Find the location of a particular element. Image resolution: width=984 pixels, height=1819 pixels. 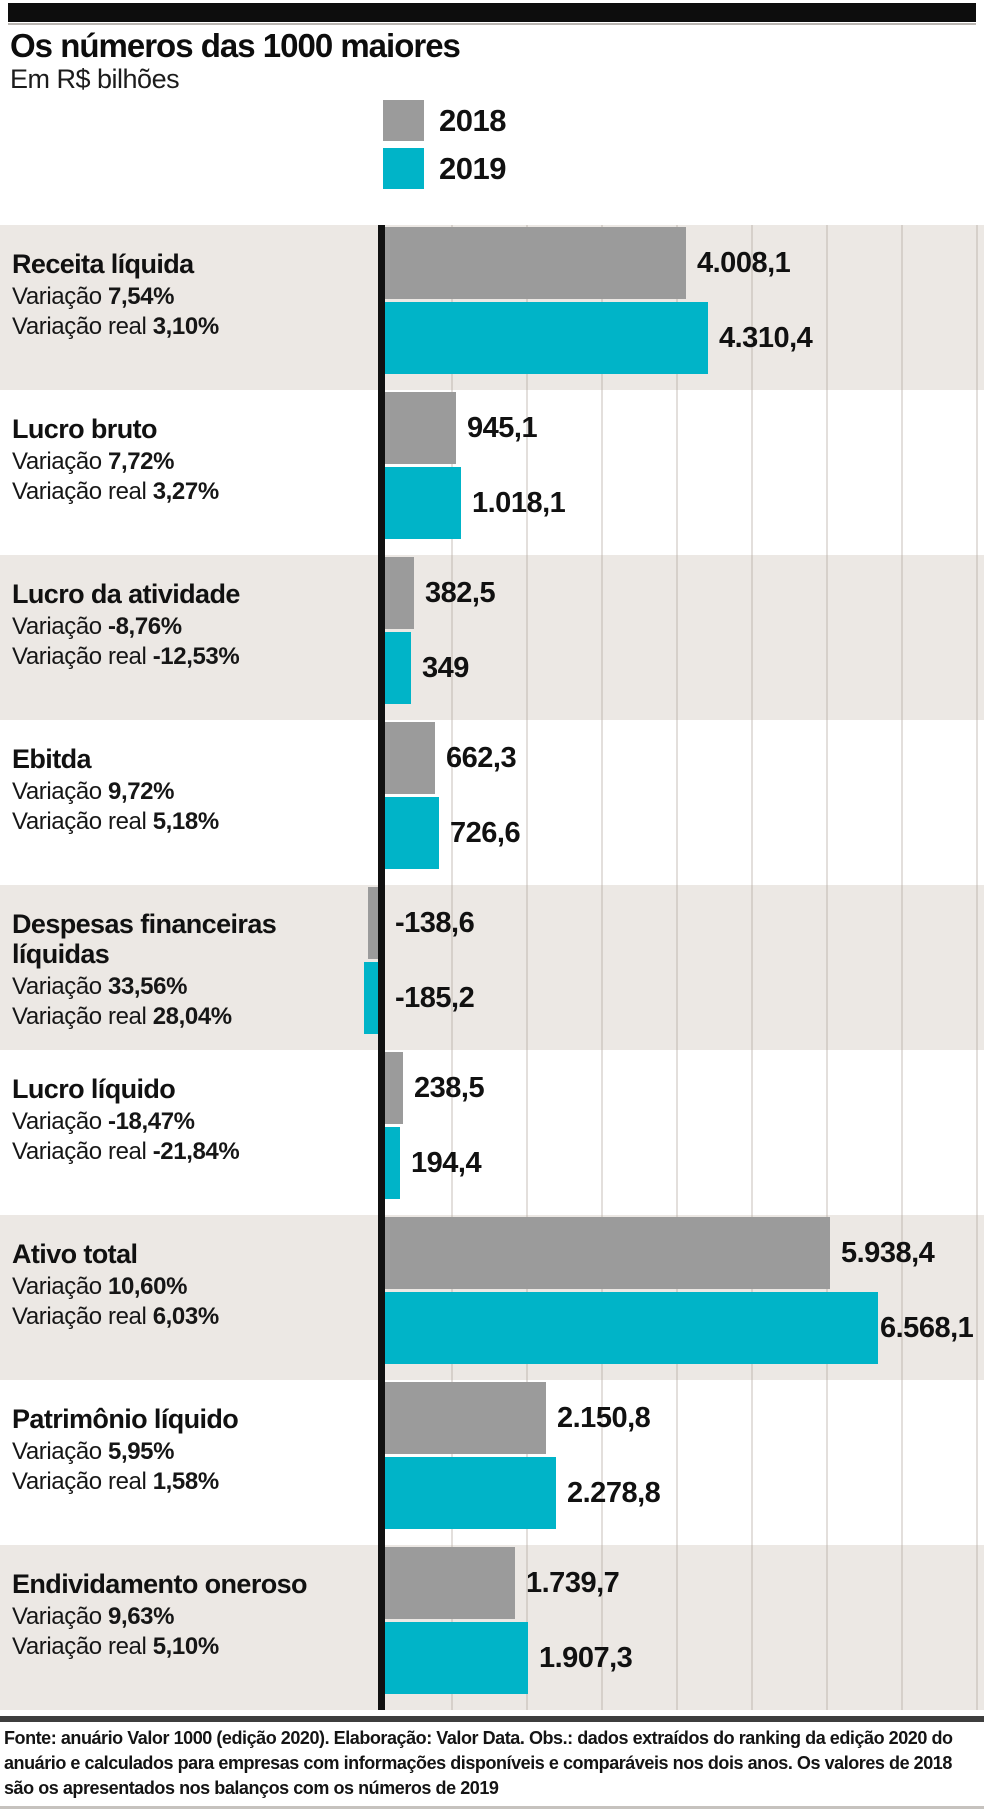

variation-real: Variação real 3,27% is located at coordinates (115, 492).